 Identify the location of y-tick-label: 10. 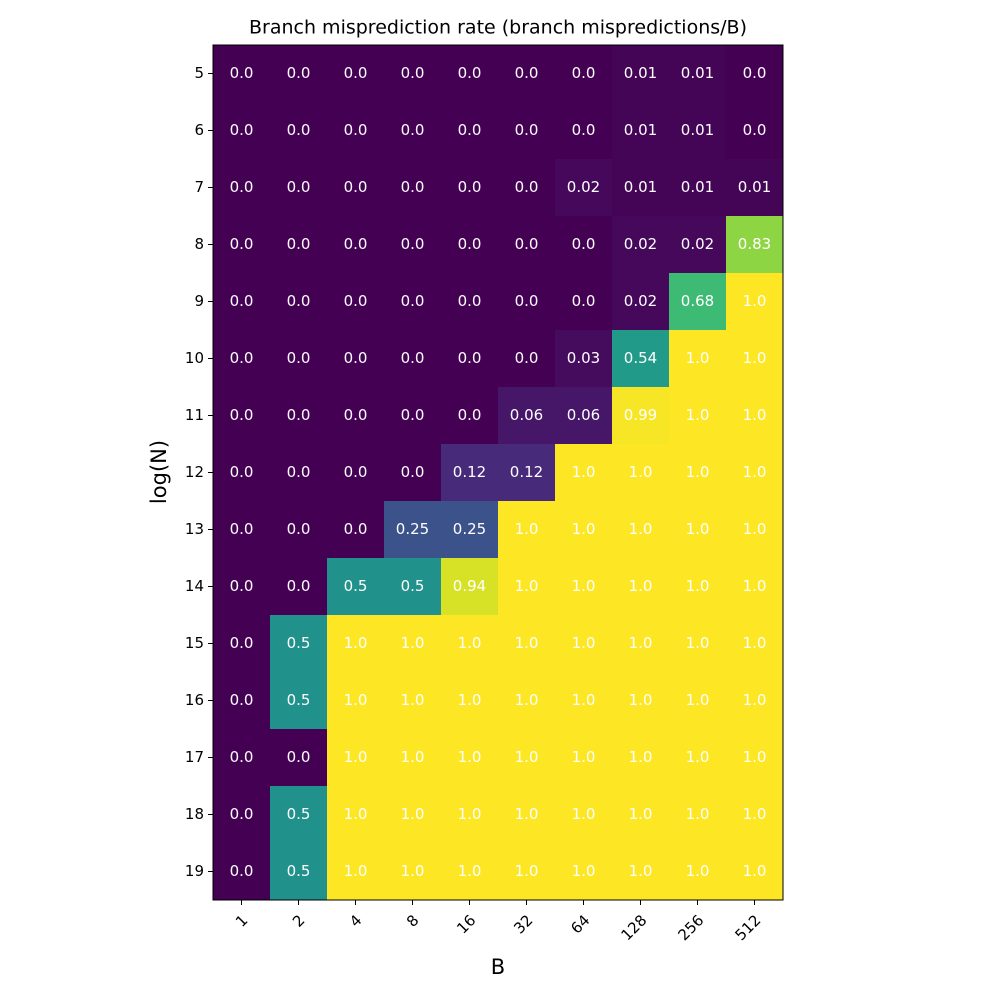
(194, 358).